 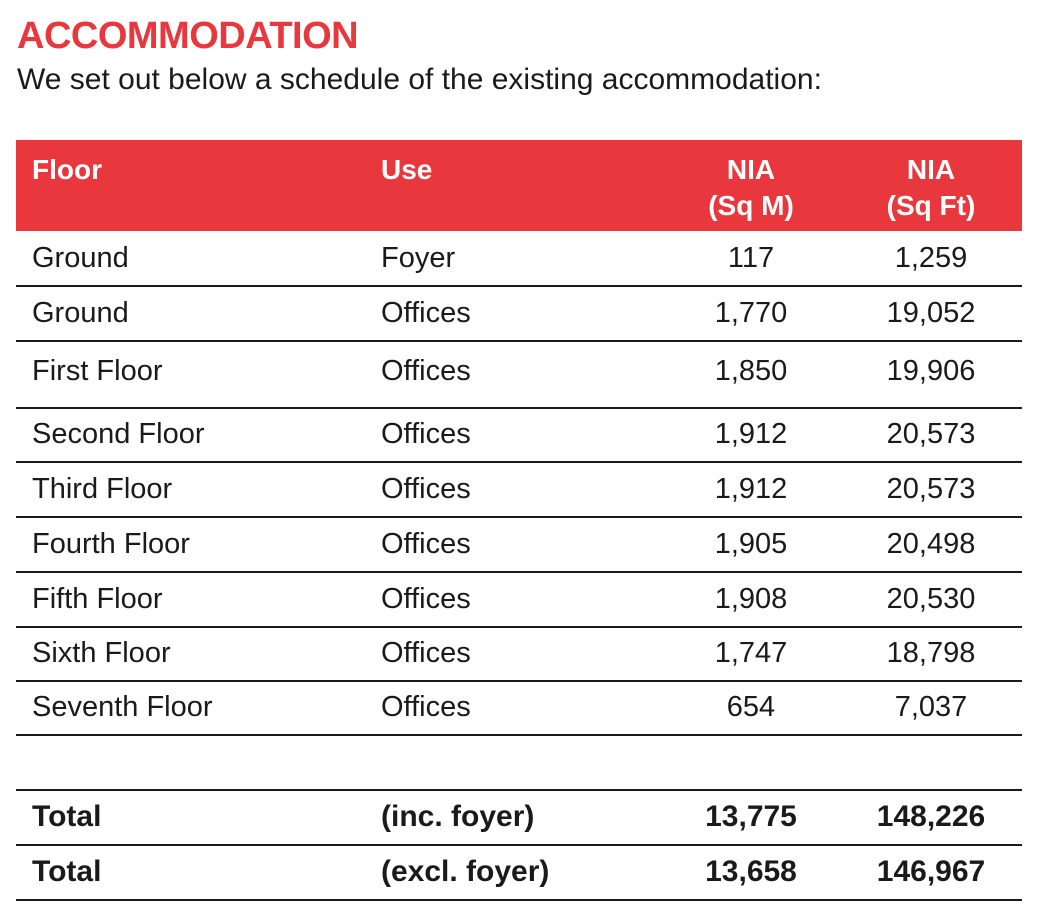 I want to click on table-spacer, so click(x=519, y=763).